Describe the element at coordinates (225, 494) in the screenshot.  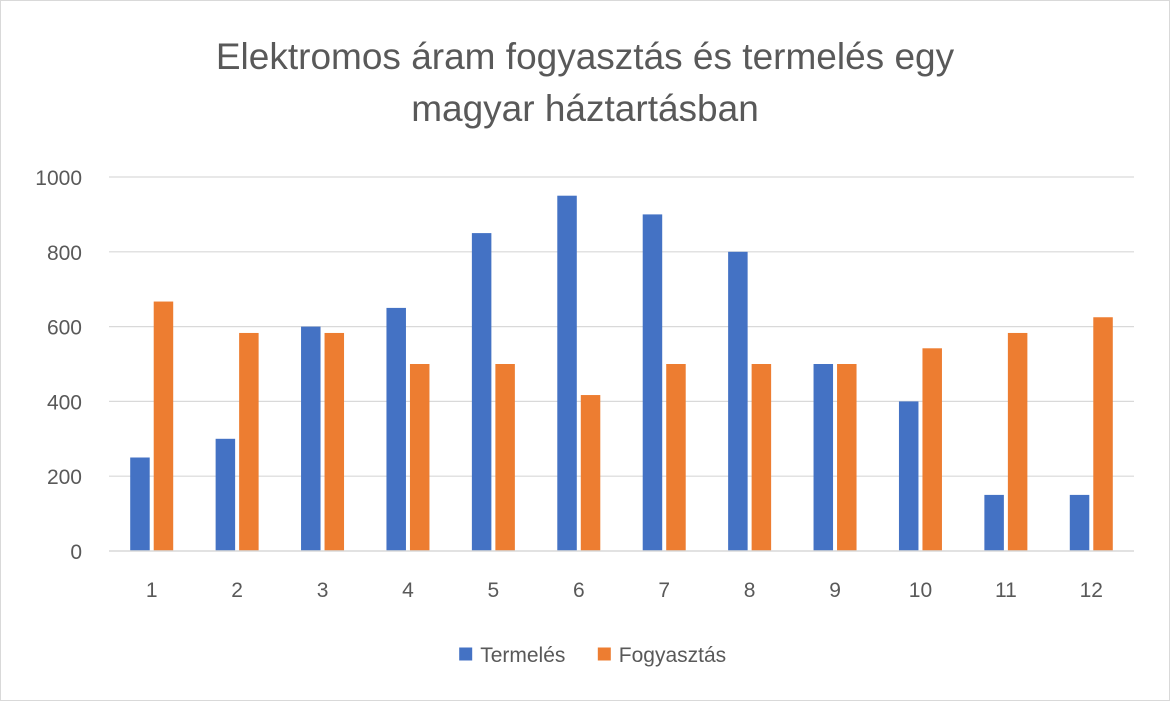
I see `bar-Termelés-2` at that location.